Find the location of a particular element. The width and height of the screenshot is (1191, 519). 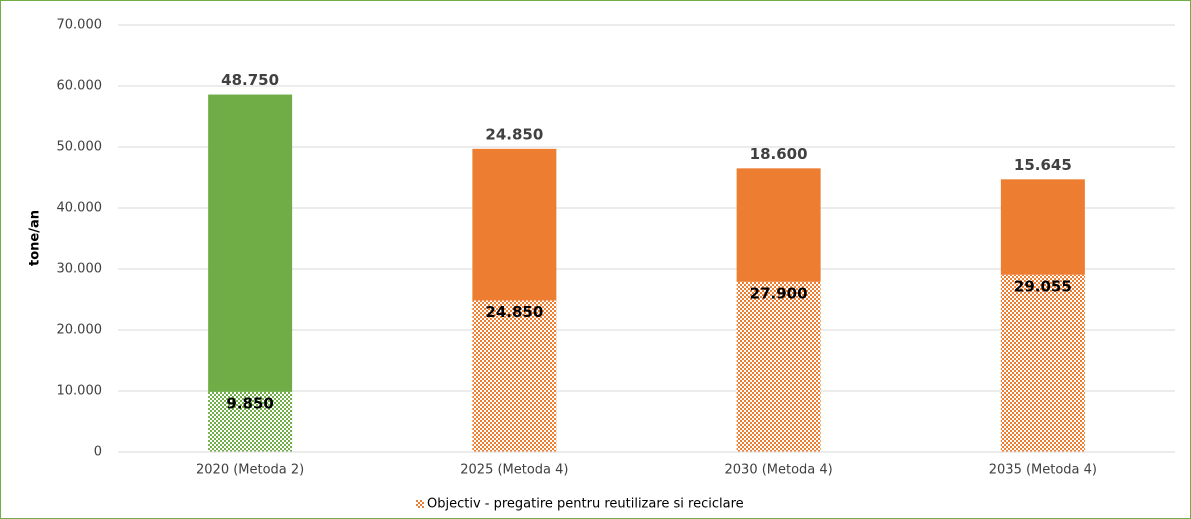

x-tick-label: 2020 (Metoda 2) is located at coordinates (250, 470).